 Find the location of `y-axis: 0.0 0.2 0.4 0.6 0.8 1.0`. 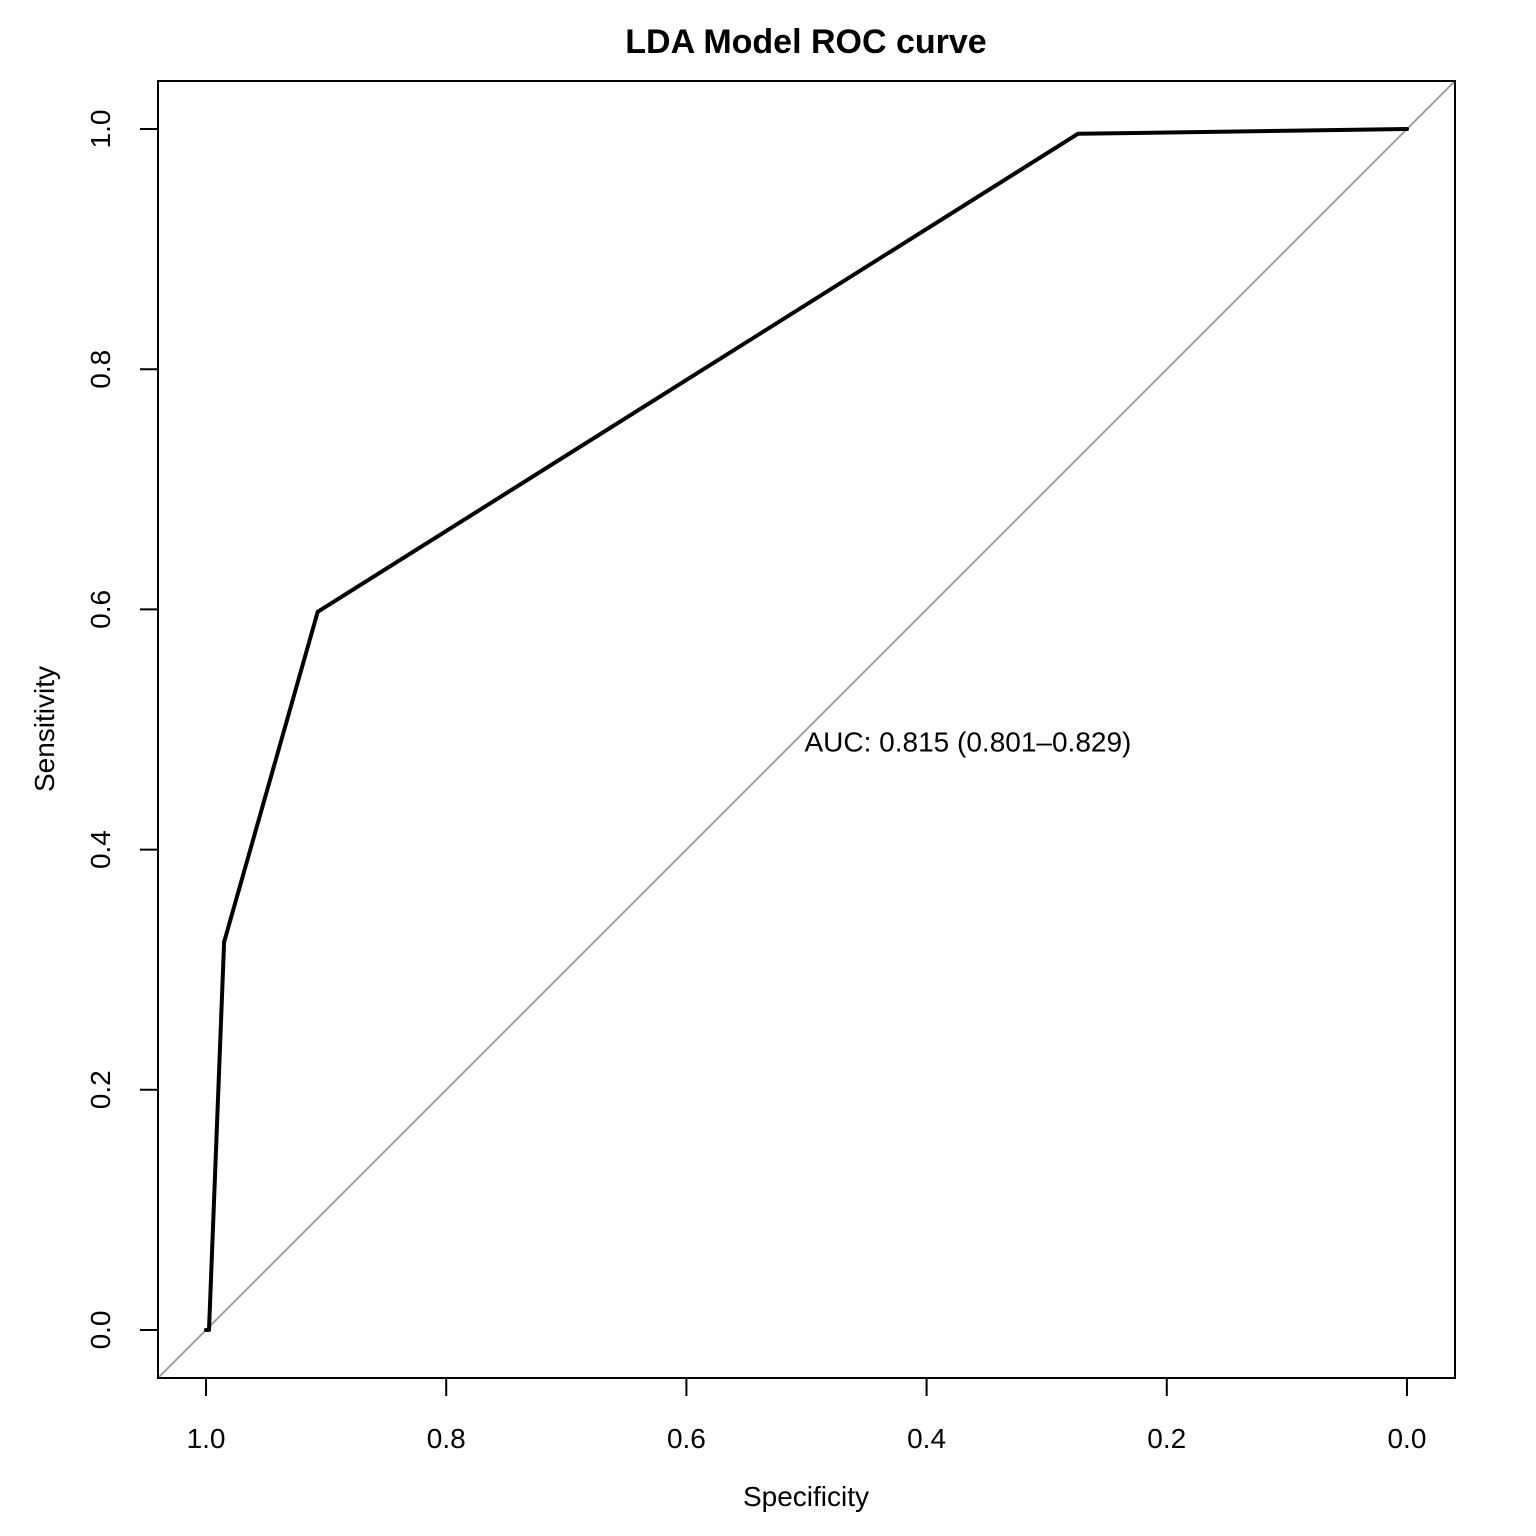

y-axis: 0.0 0.2 0.4 0.6 0.8 1.0 is located at coordinates (121, 729).